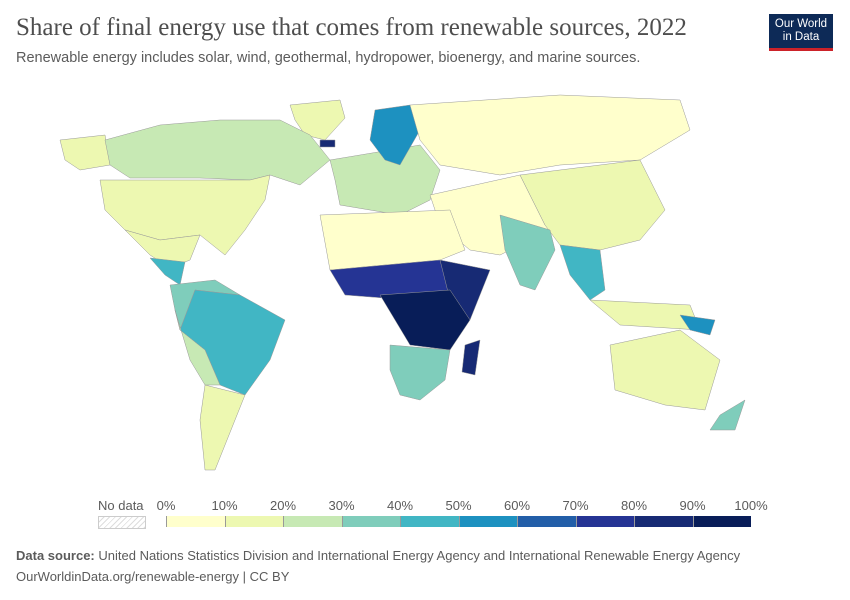  What do you see at coordinates (801, 32) in the screenshot?
I see `owid-logo: Our World in Data` at bounding box center [801, 32].